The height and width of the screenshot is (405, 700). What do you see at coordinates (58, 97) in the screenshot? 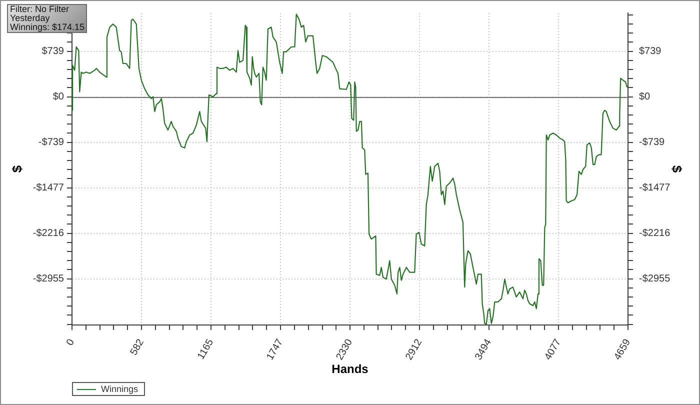
I see `y-tick-label: $0` at bounding box center [58, 97].